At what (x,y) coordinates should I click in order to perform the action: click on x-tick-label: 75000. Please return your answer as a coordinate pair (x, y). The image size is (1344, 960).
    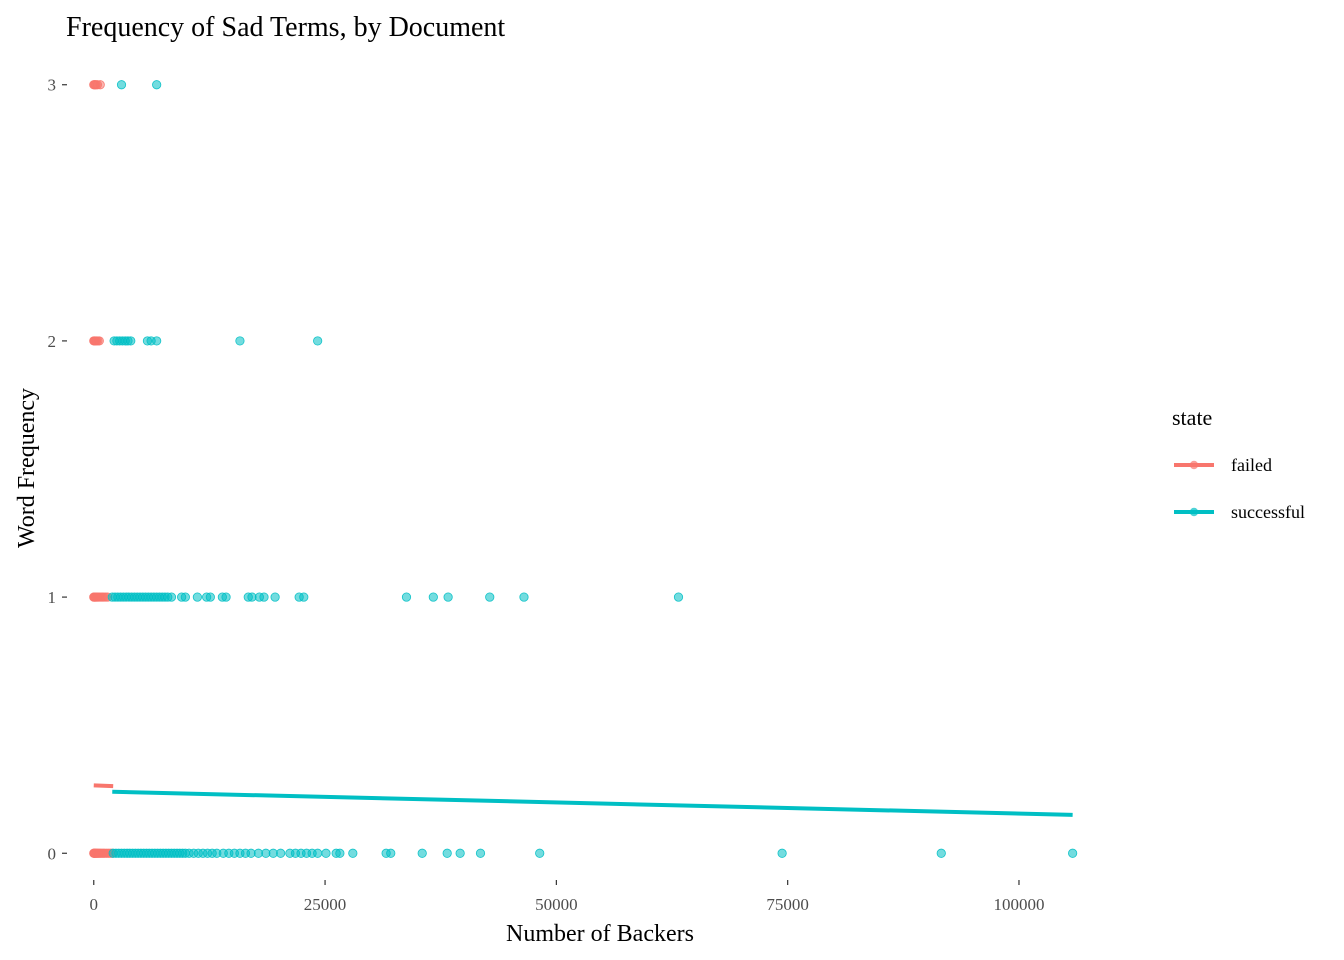
    Looking at the image, I should click on (787, 904).